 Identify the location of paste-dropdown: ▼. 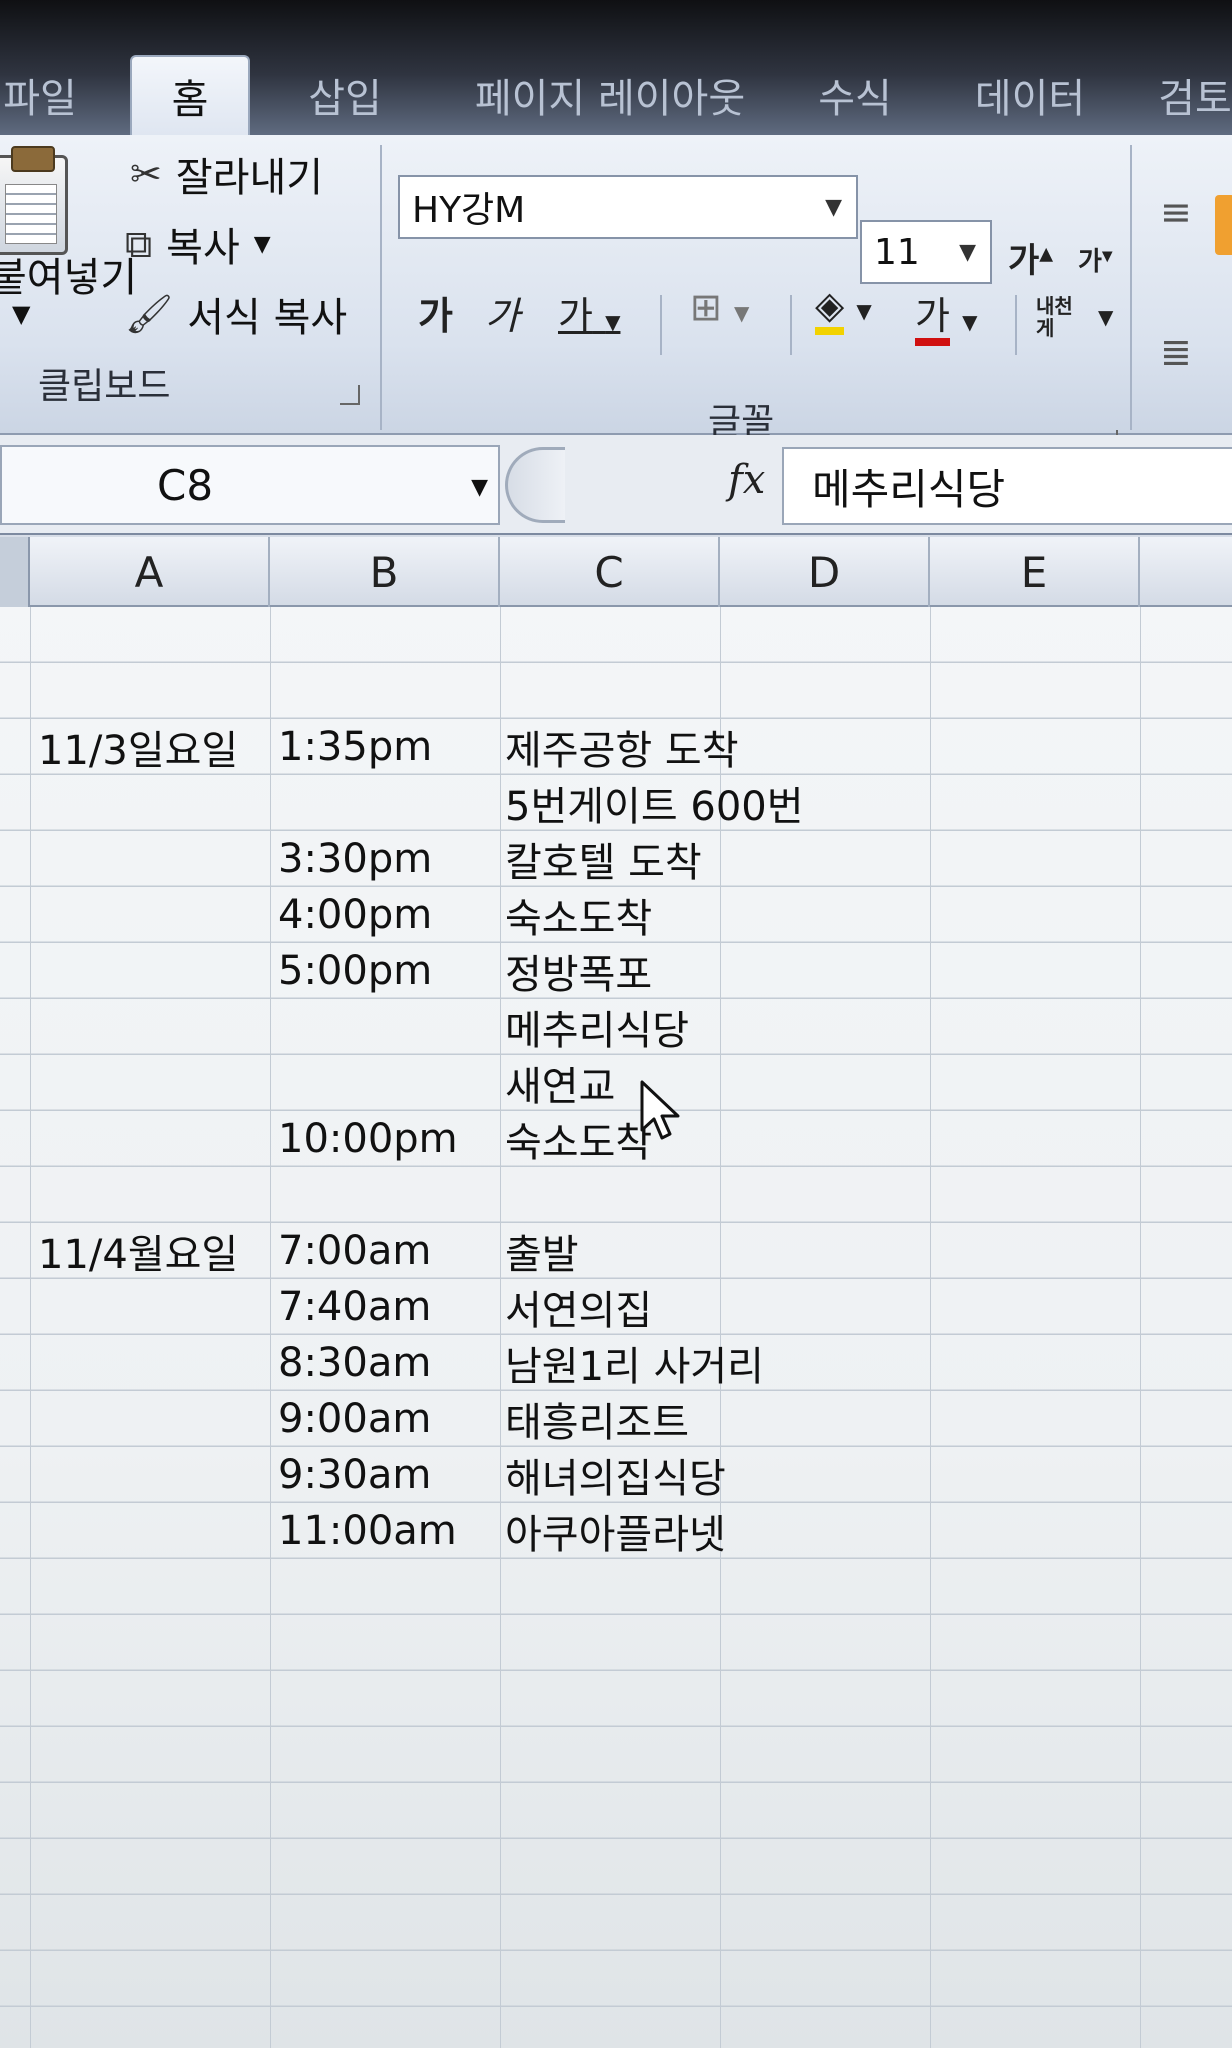
(21, 314).